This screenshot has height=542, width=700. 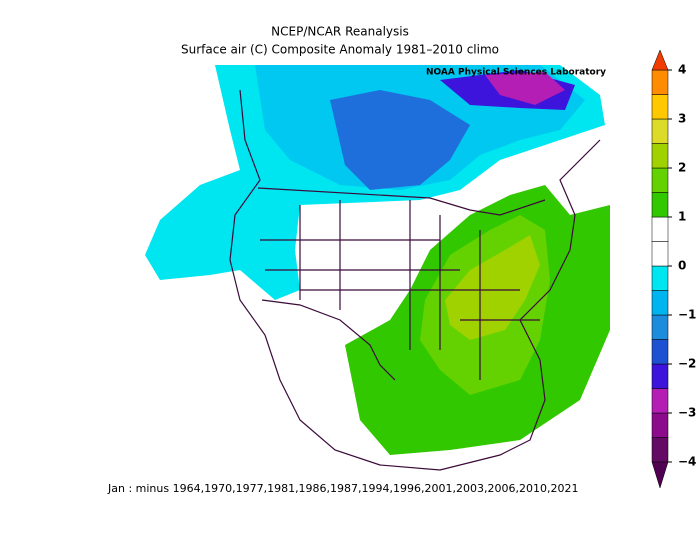 What do you see at coordinates (687, 413) in the screenshot?
I see `colorbar-tick-label: −3` at bounding box center [687, 413].